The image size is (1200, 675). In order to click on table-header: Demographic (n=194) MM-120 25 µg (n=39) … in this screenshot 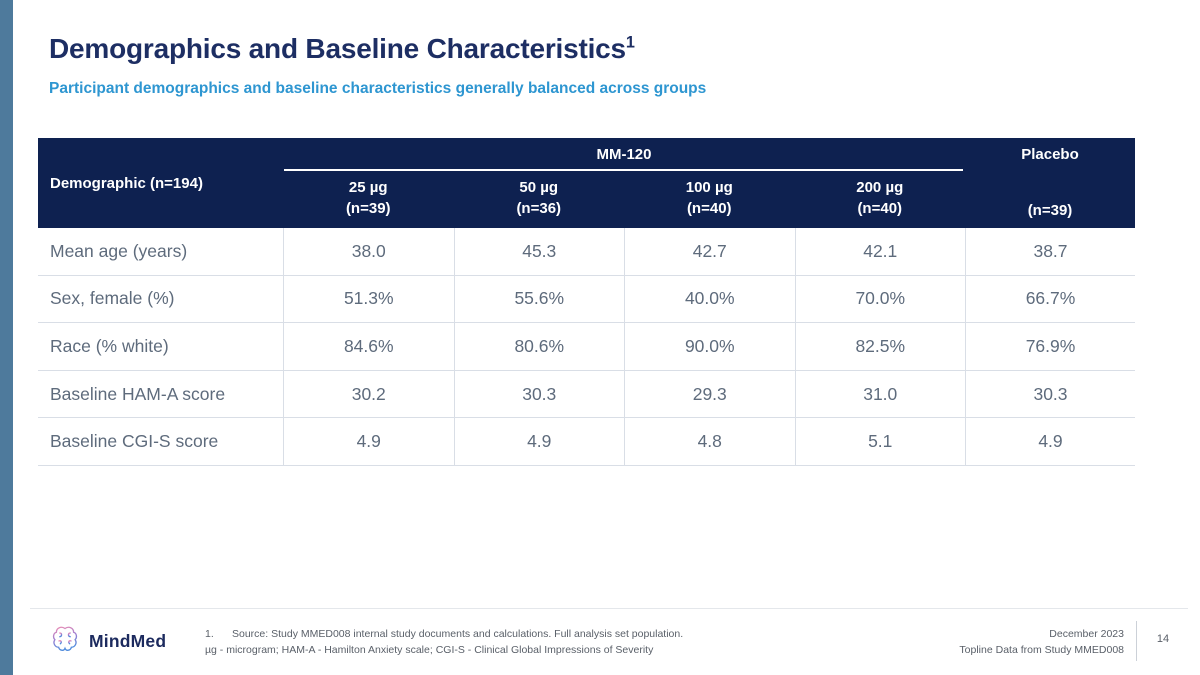, I will do `click(586, 183)`.